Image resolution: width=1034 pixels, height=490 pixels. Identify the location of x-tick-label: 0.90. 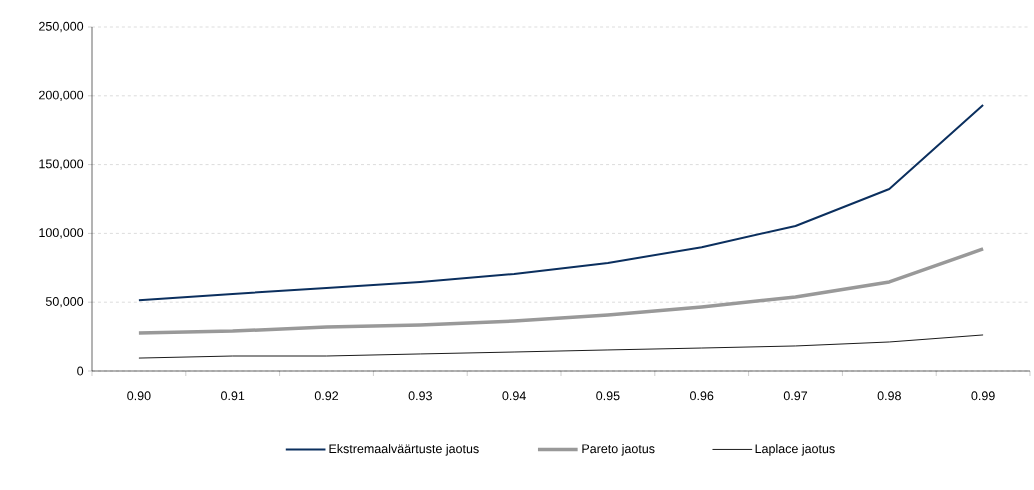
(139, 396).